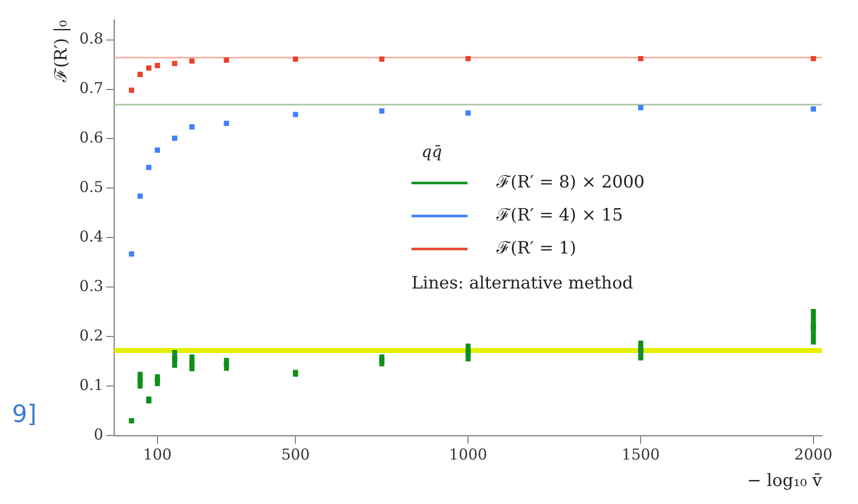  Describe the element at coordinates (91, 187) in the screenshot. I see `y-tick-label: 0.5` at that location.